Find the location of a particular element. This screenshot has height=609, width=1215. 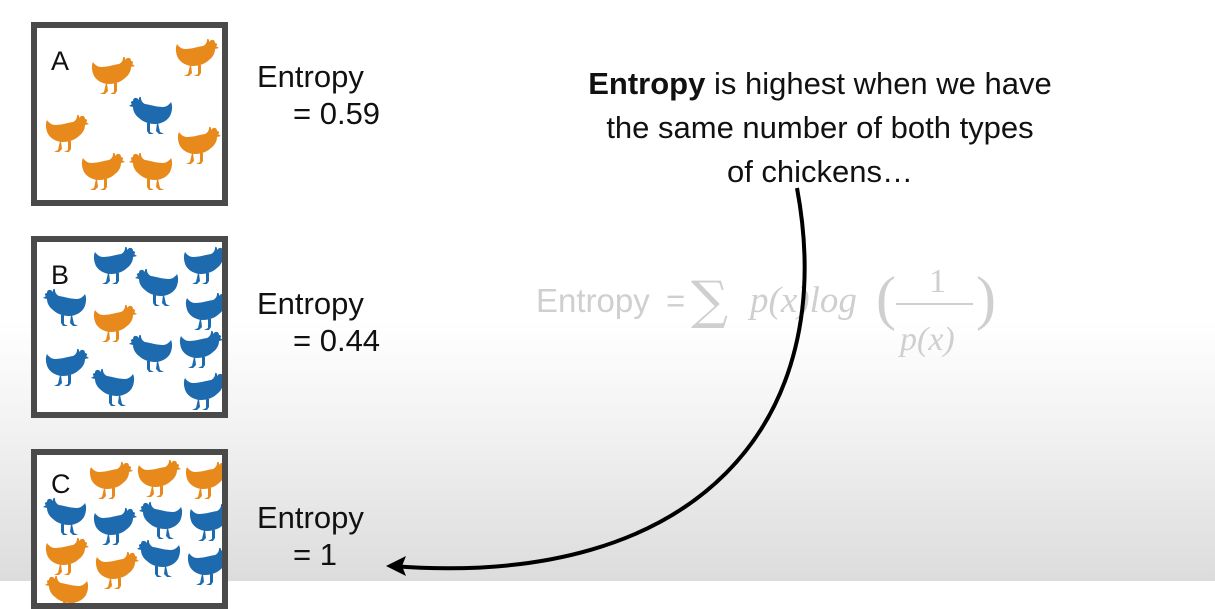

entropy-value: = 0.59 is located at coordinates (337, 113).